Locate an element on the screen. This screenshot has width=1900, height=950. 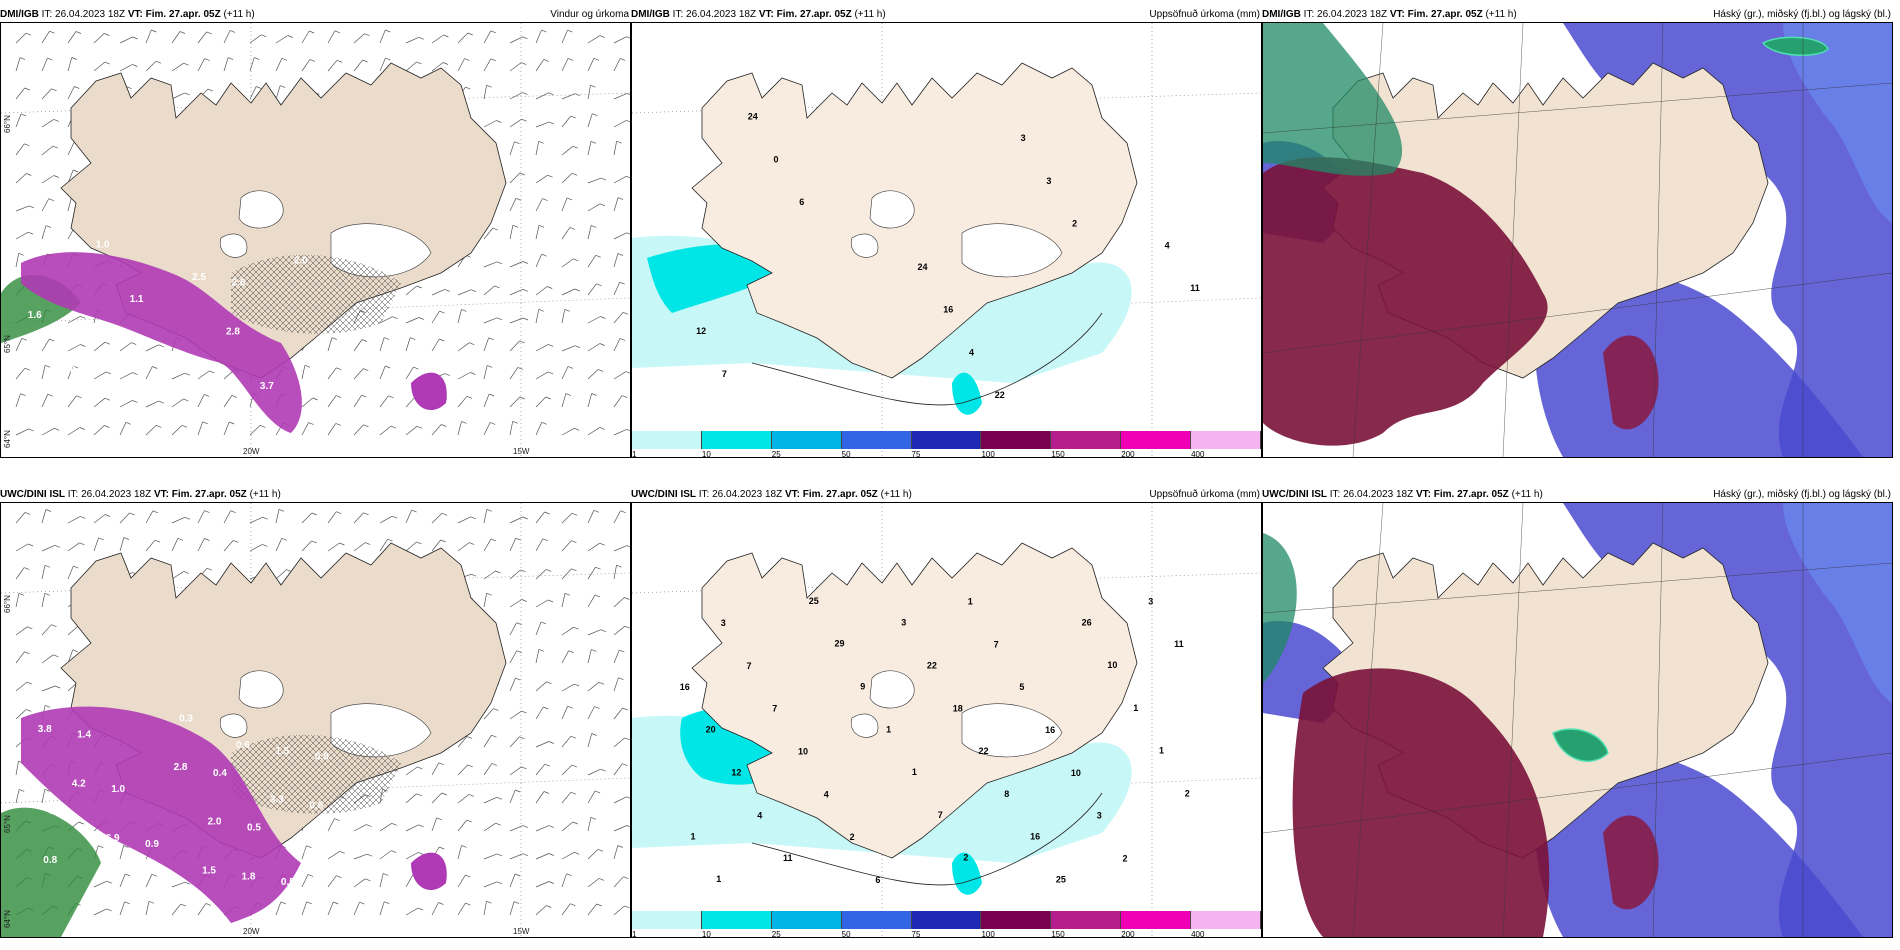
precip-intensity-value: 0.5 is located at coordinates (56, 811).